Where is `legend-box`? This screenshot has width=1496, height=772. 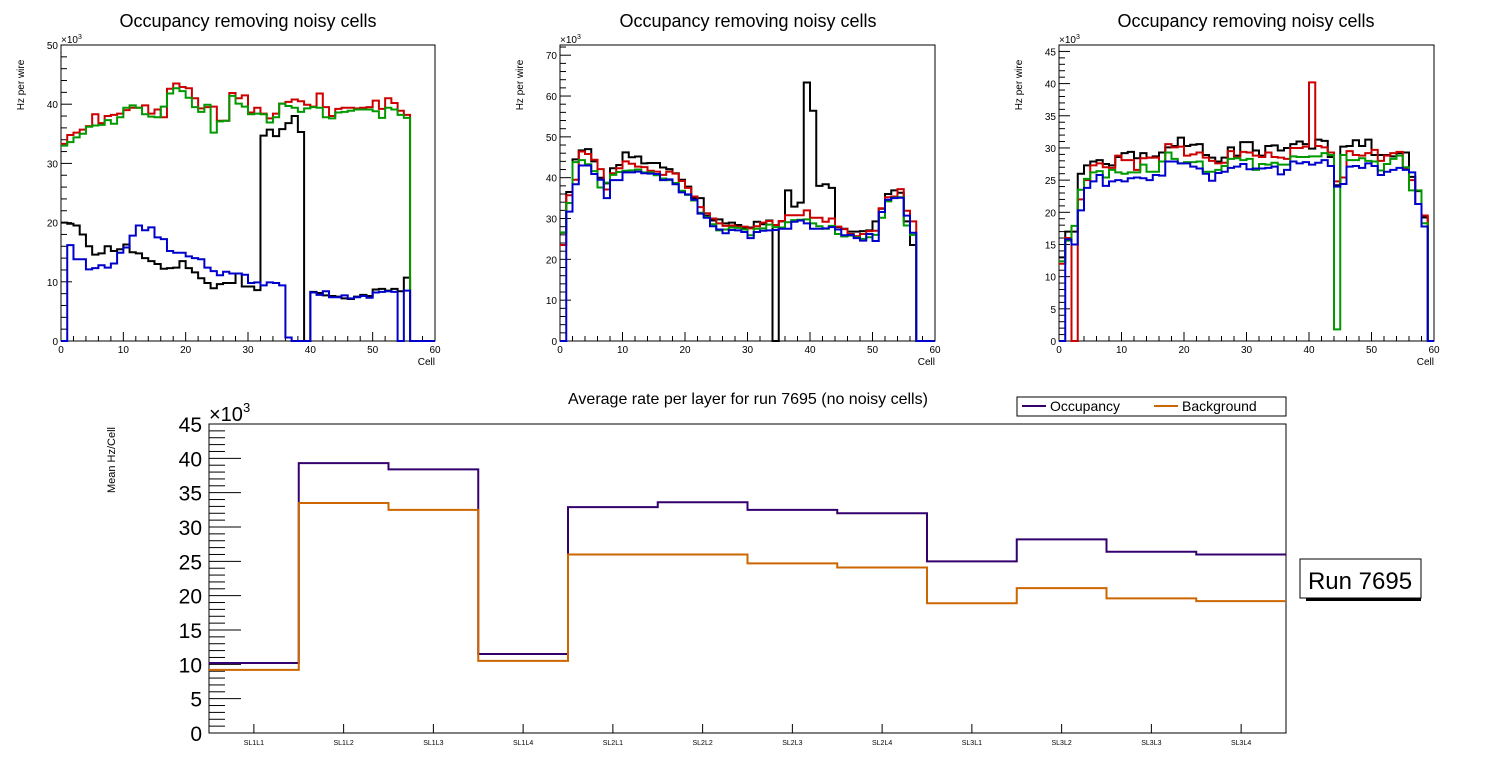 legend-box is located at coordinates (1151, 406).